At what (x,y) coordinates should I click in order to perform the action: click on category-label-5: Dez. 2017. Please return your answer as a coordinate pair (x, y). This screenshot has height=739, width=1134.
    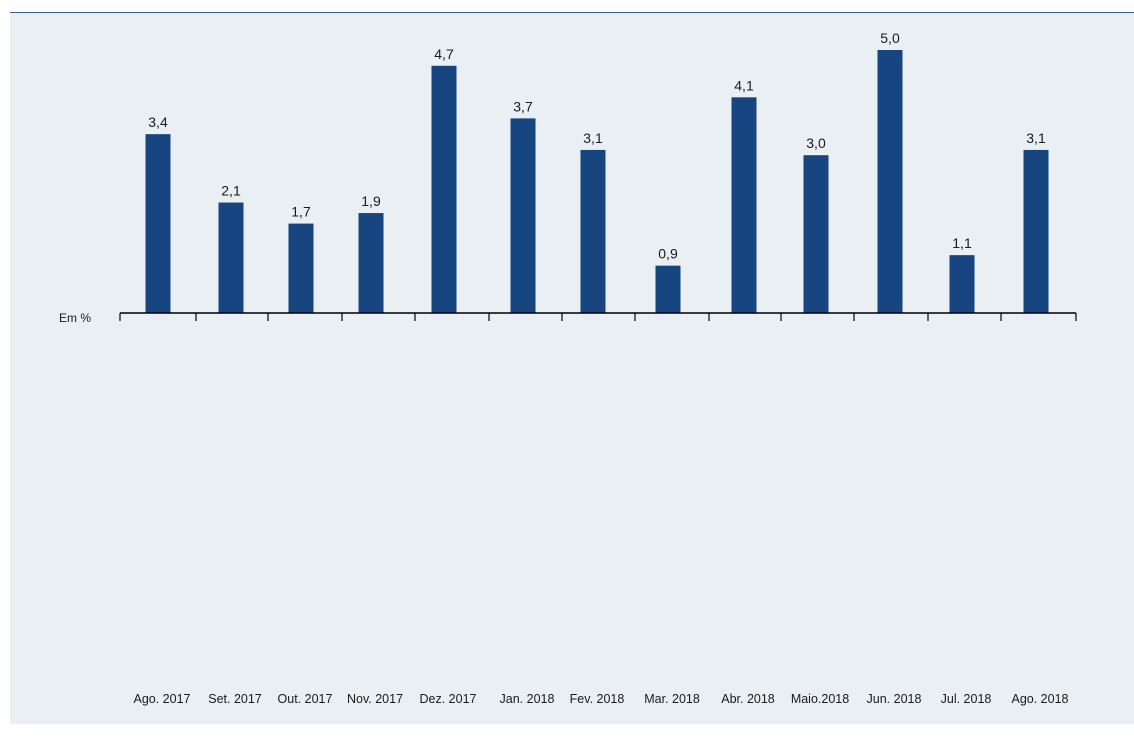
    Looking at the image, I should click on (448, 699).